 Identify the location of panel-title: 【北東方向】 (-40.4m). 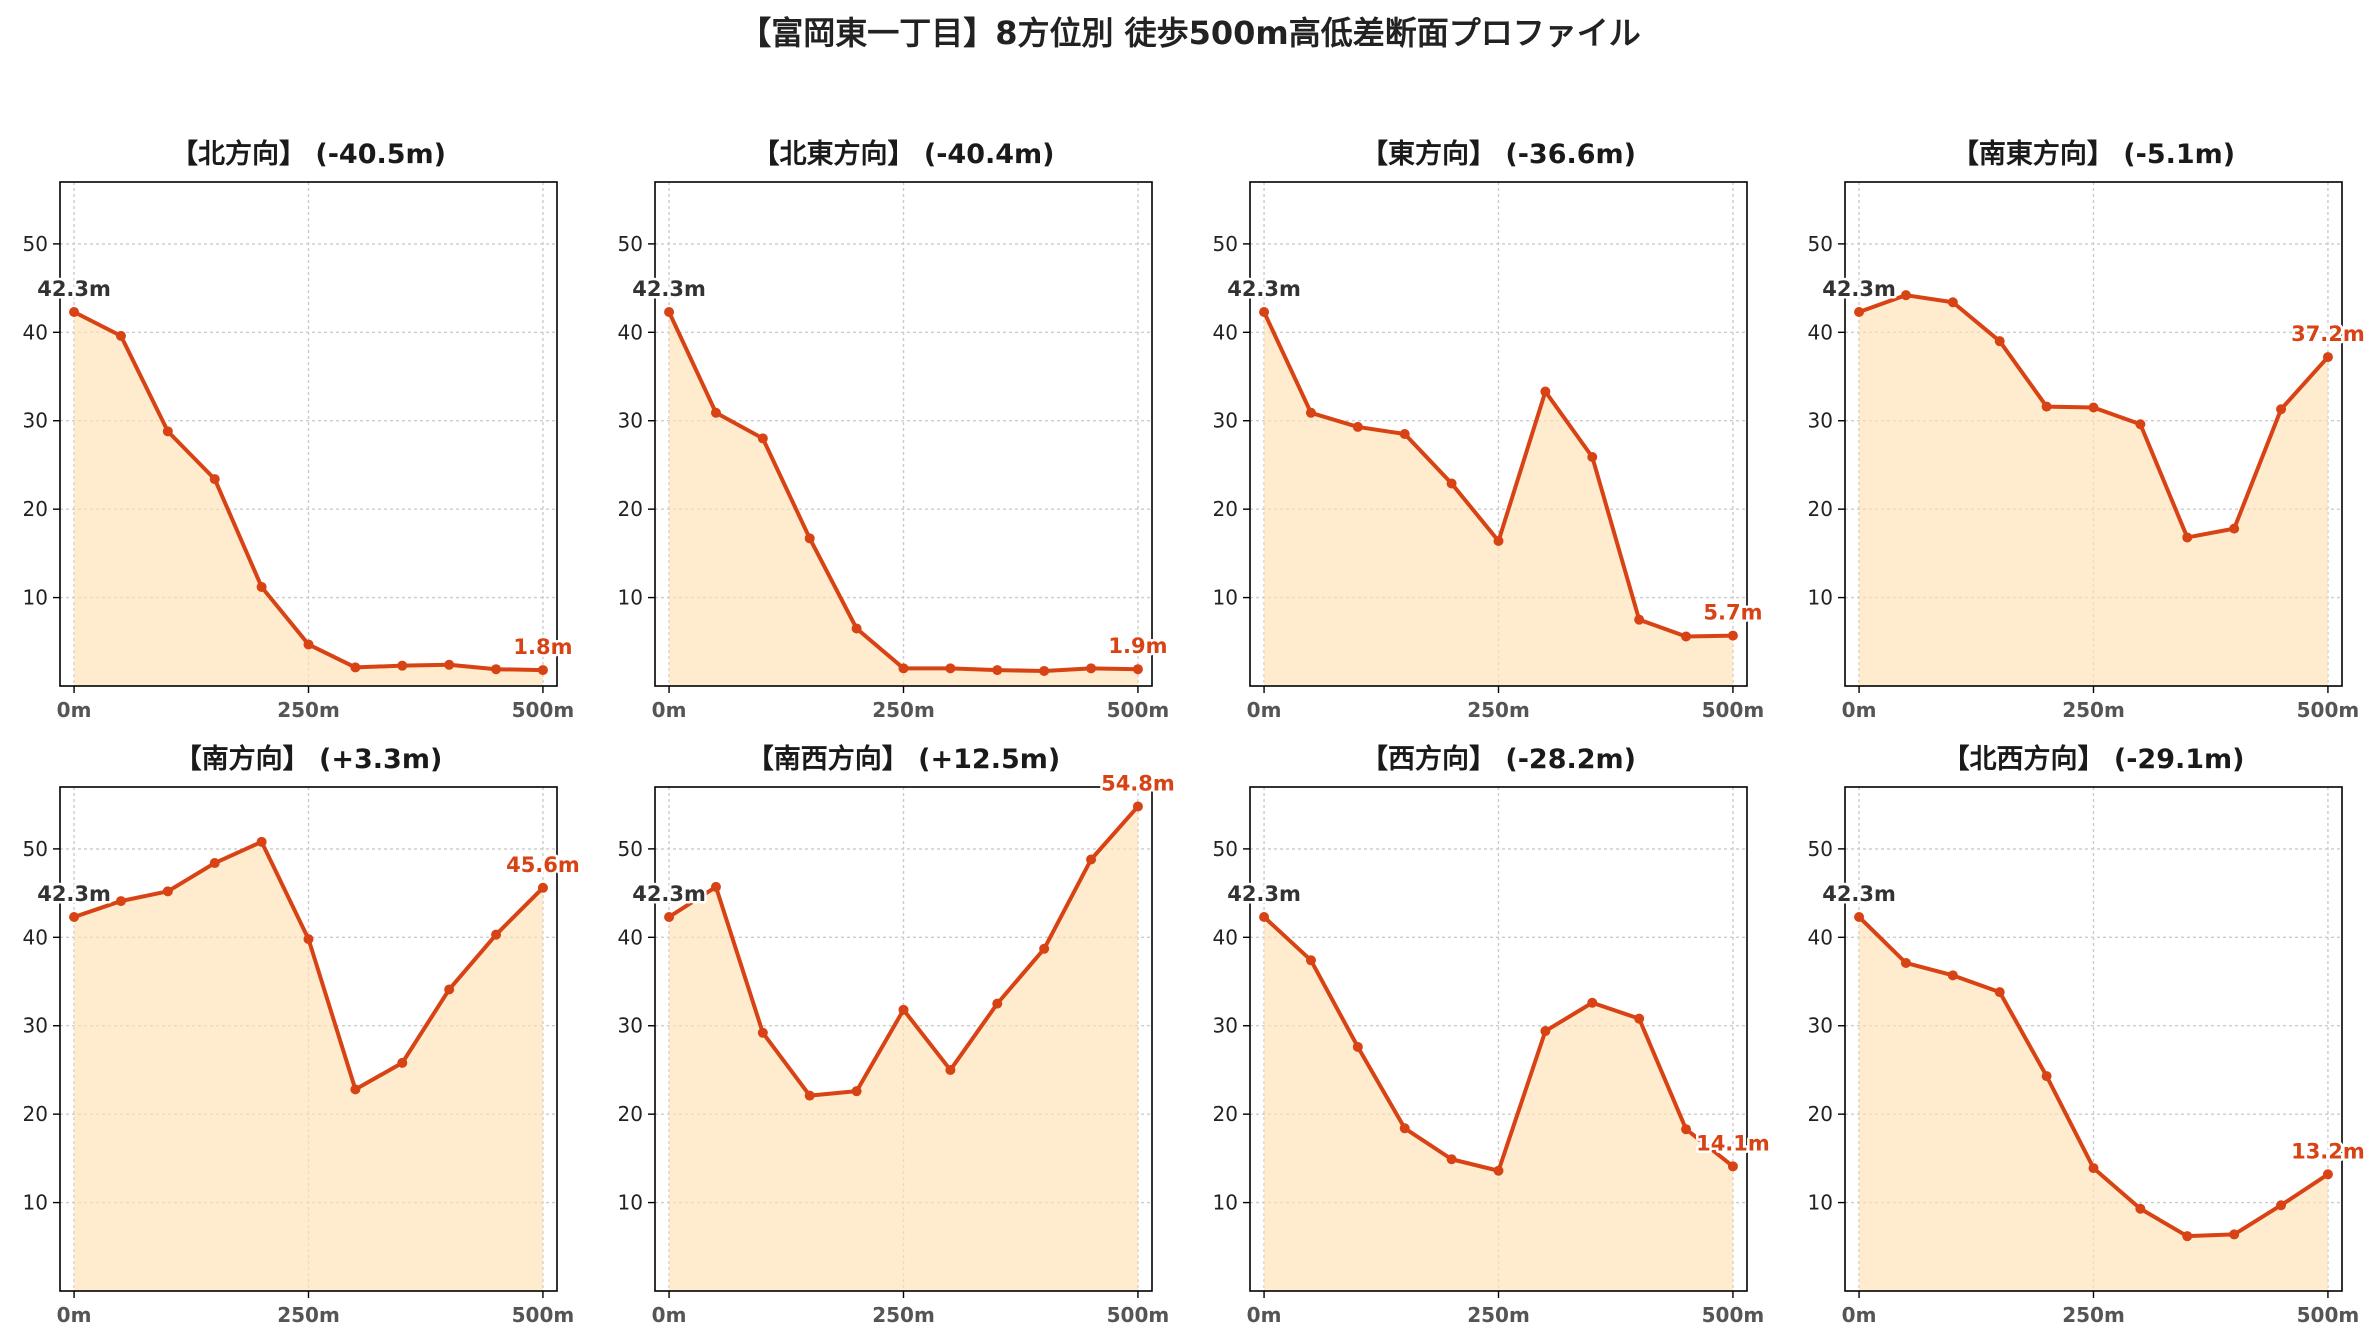
(903, 154).